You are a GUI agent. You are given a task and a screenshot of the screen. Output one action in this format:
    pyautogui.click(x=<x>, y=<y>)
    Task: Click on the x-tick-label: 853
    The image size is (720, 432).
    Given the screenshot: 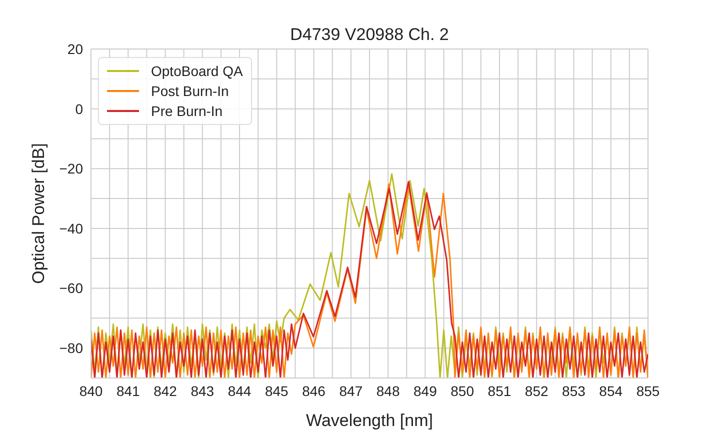 What is the action you would take?
    pyautogui.click(x=574, y=390)
    